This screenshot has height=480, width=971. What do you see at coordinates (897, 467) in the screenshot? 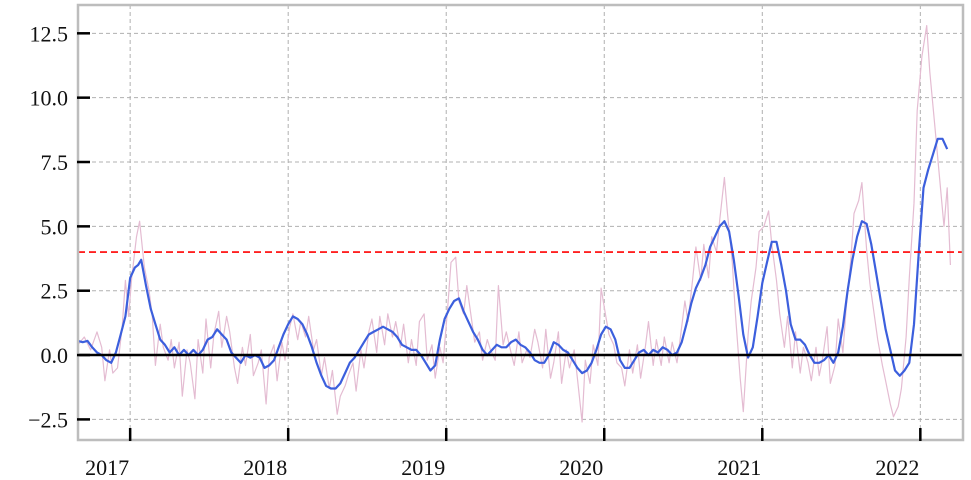
I see `x-tick-label: 2022` at bounding box center [897, 467].